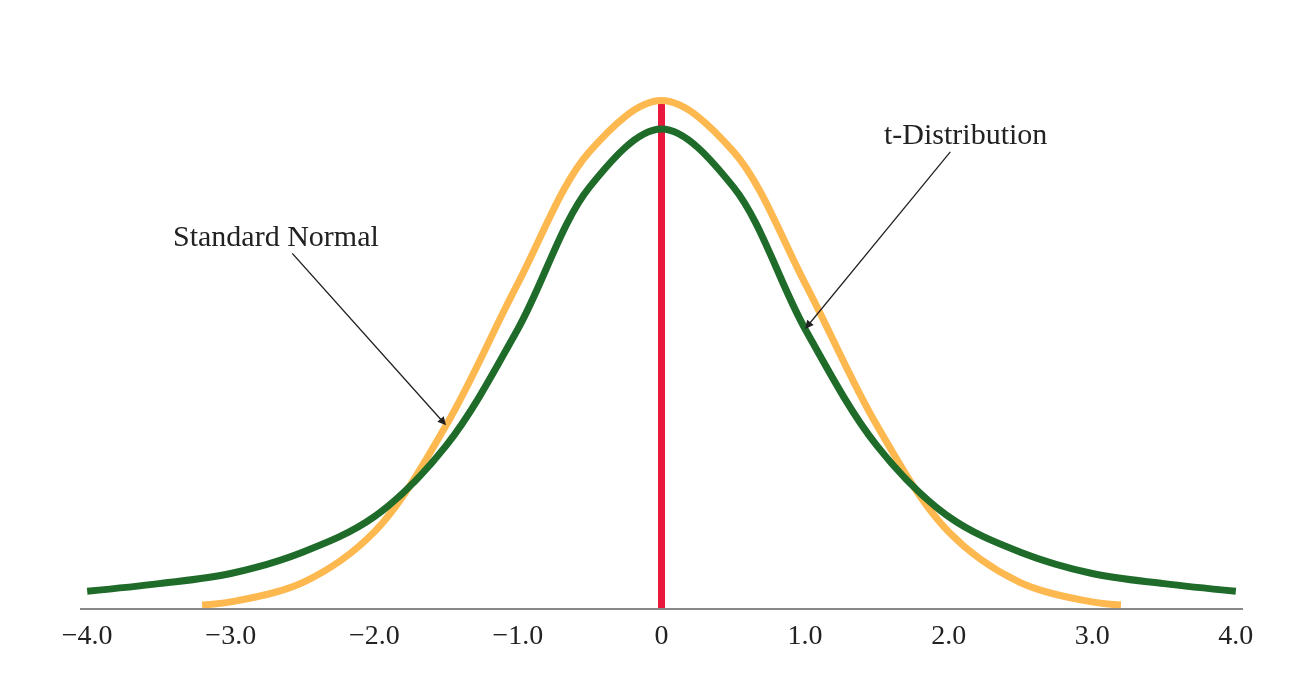 The image size is (1303, 688). Describe the element at coordinates (374, 634) in the screenshot. I see `x-tick-label: −2.0` at that location.